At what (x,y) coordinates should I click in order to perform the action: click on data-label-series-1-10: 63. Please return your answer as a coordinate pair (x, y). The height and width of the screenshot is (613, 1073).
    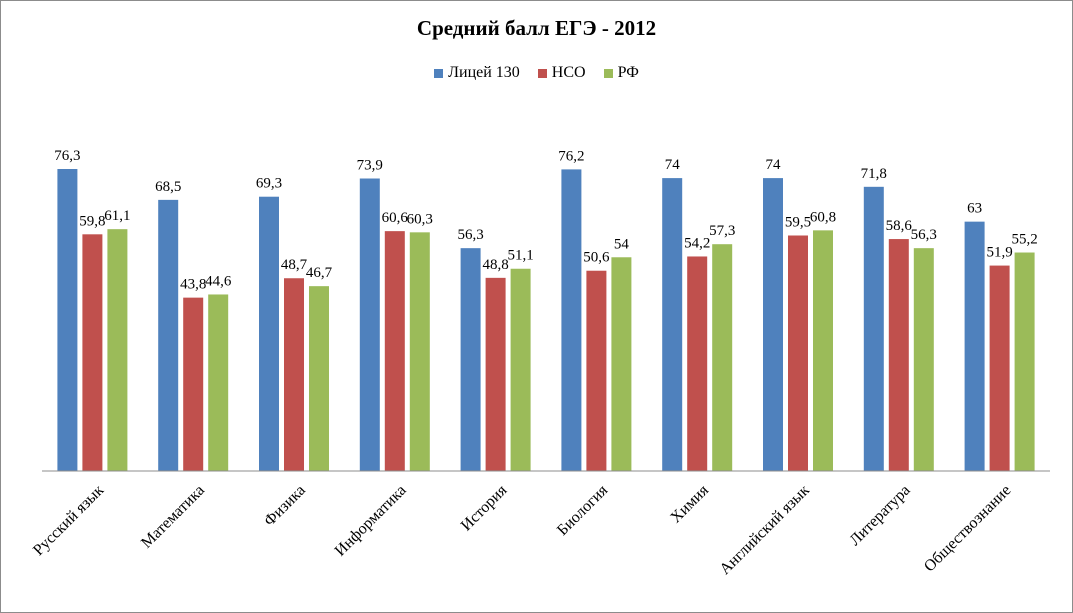
    Looking at the image, I should click on (974, 209).